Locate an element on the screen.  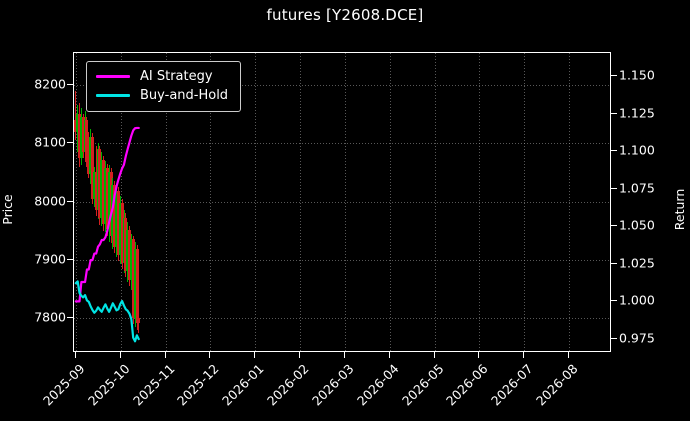
y-tick-label-right: 1.100 is located at coordinates (637, 150).